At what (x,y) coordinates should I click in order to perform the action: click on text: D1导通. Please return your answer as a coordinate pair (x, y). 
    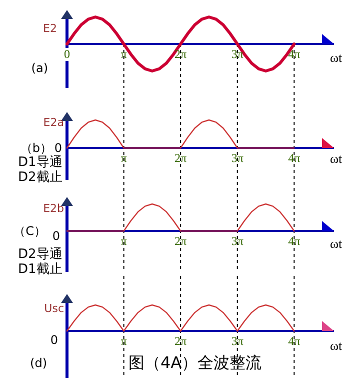
    Looking at the image, I should click on (40, 162).